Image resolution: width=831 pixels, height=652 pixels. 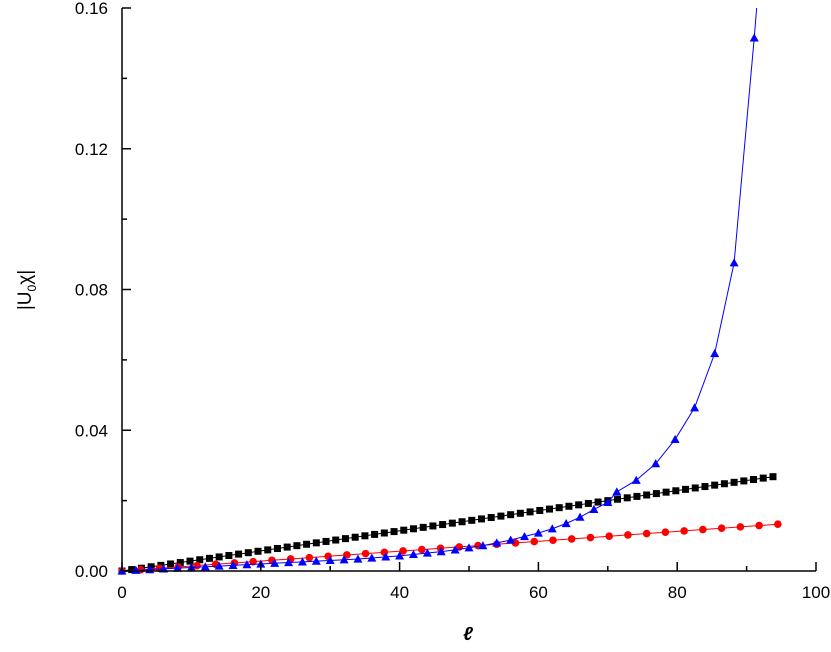 What do you see at coordinates (538, 592) in the screenshot?
I see `x-tick-label: 60` at bounding box center [538, 592].